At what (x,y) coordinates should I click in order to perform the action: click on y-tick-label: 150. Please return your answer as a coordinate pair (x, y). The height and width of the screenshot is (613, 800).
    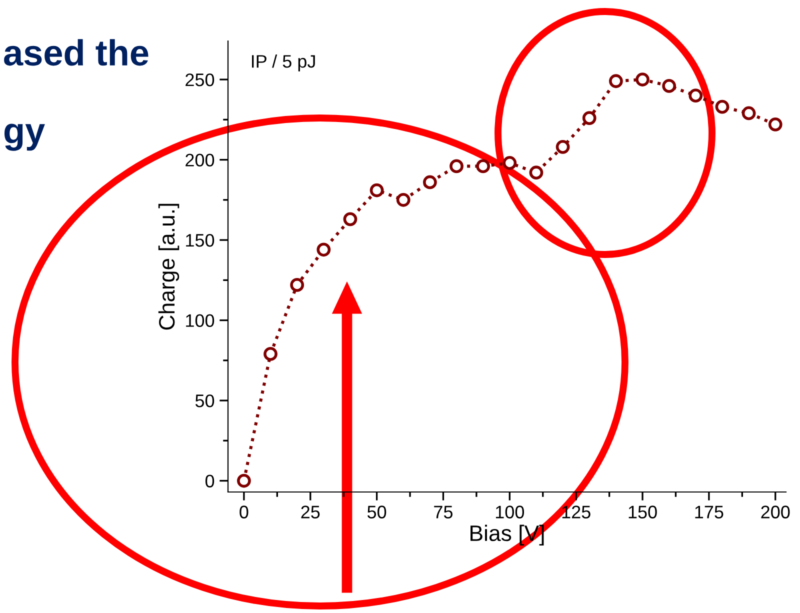
    Looking at the image, I should click on (200, 240).